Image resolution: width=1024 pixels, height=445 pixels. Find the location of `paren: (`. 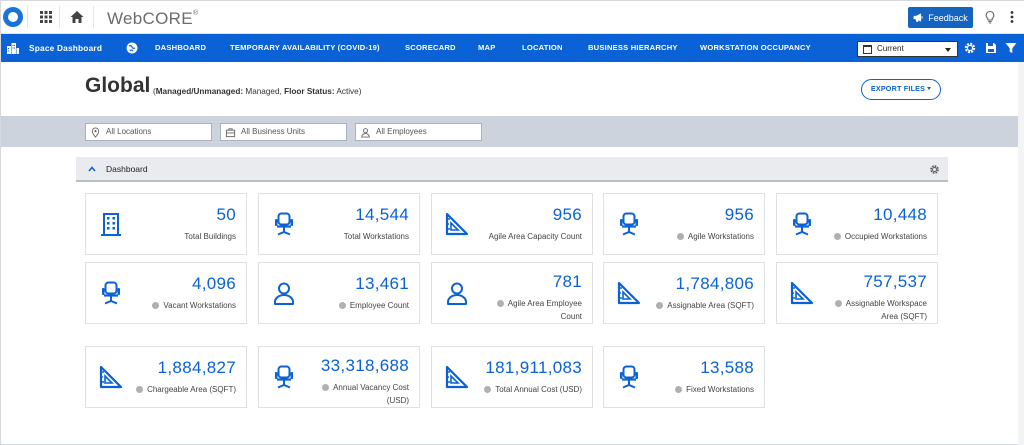

paren: ( is located at coordinates (154, 91).